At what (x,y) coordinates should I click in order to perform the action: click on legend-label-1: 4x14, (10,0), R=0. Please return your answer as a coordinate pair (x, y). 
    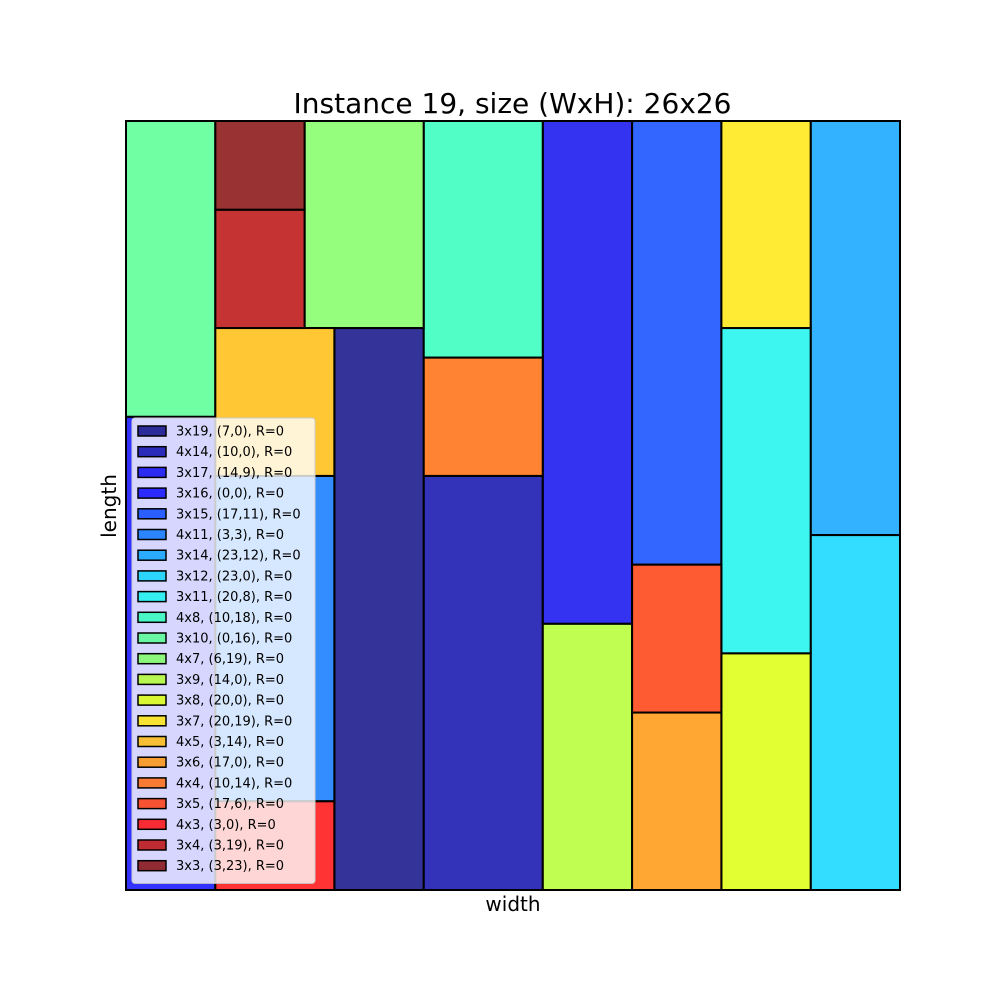
    Looking at the image, I should click on (234, 452).